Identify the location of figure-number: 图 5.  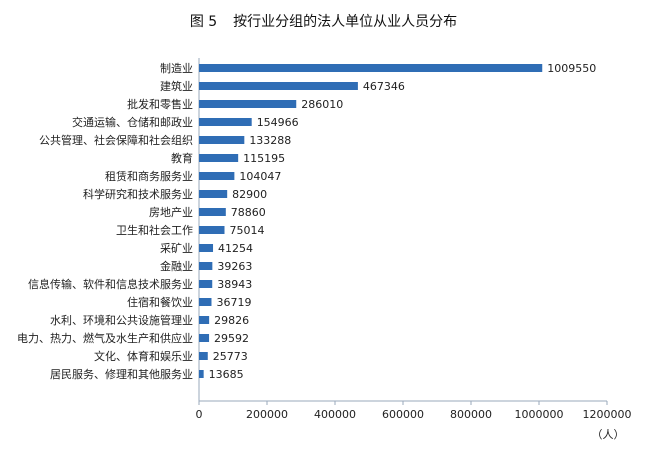
(203, 22).